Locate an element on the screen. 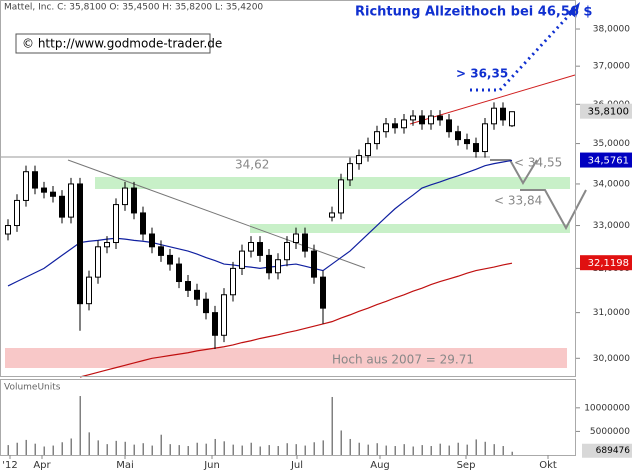 The height and width of the screenshot is (472, 633). annotation: 34,62 is located at coordinates (252, 165).